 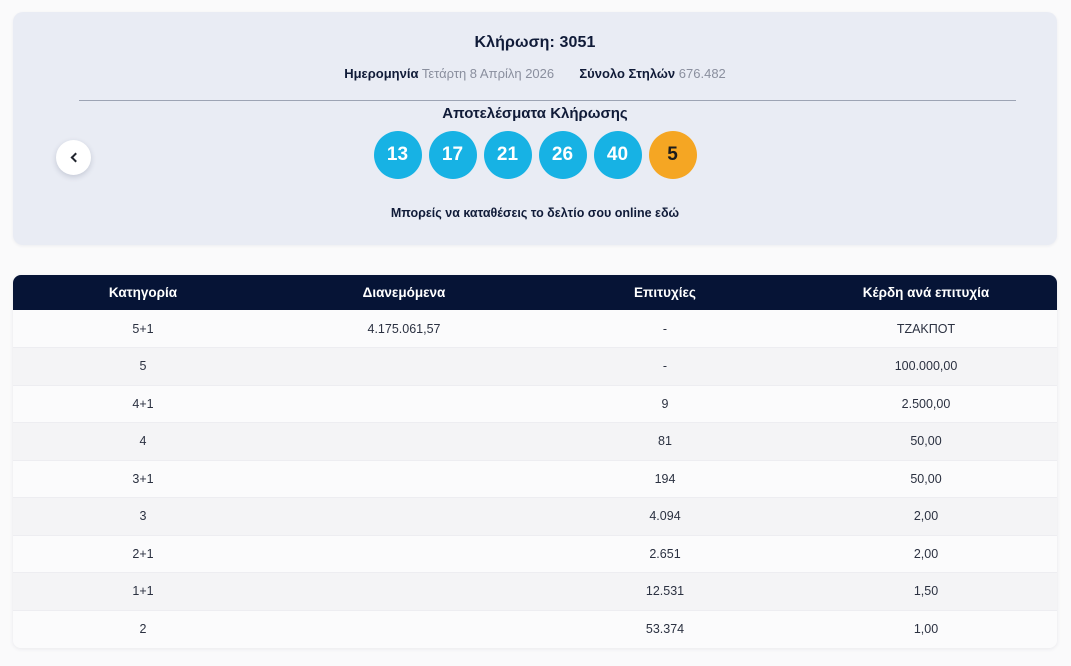 What do you see at coordinates (926, 366) in the screenshot?
I see `cell-prize: 100.000,00` at bounding box center [926, 366].